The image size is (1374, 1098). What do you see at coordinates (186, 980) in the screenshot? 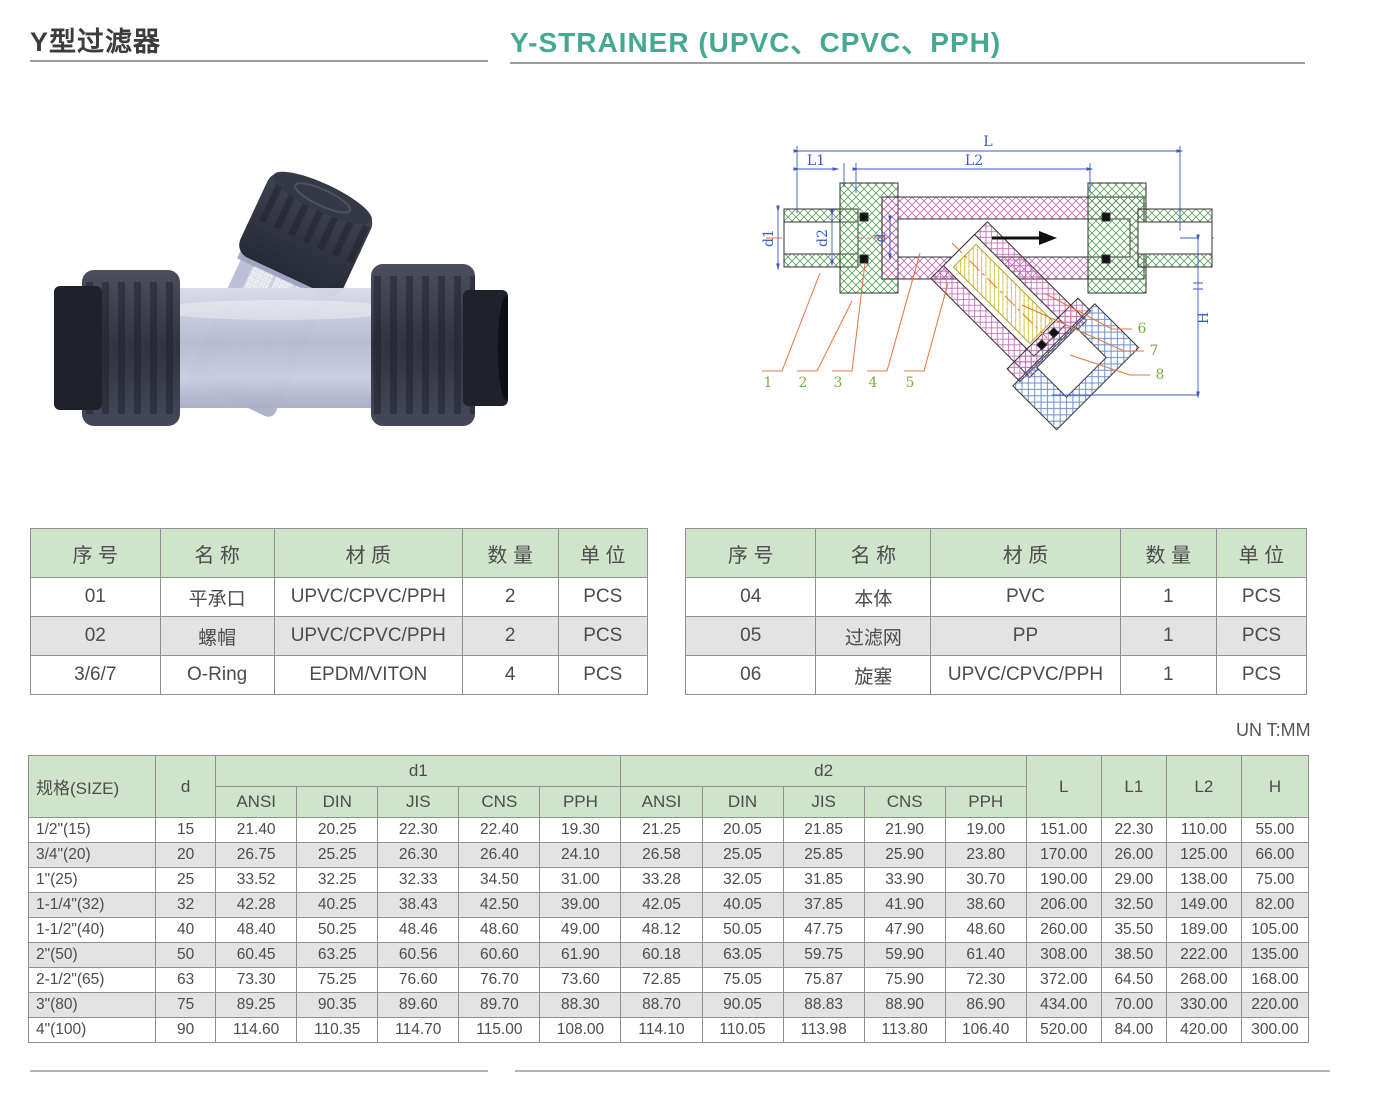
I see `table-cell: 63` at bounding box center [186, 980].